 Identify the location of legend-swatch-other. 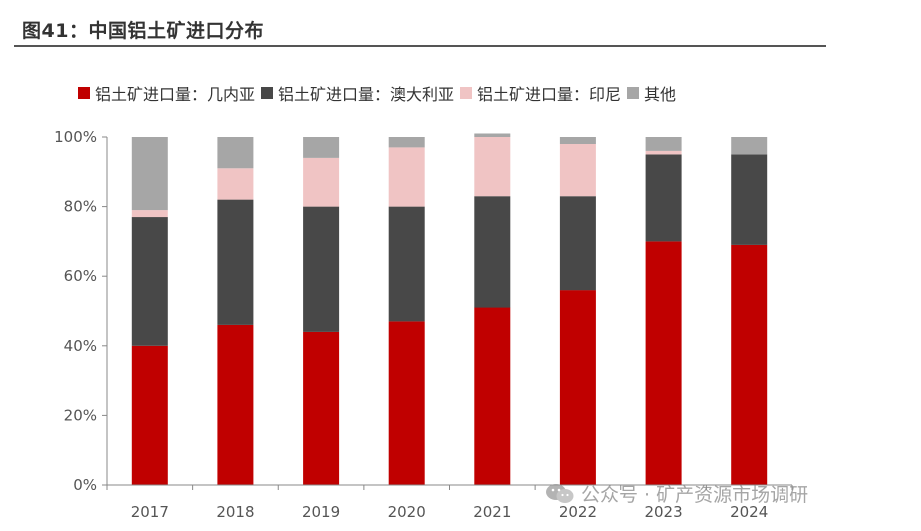
(633, 93).